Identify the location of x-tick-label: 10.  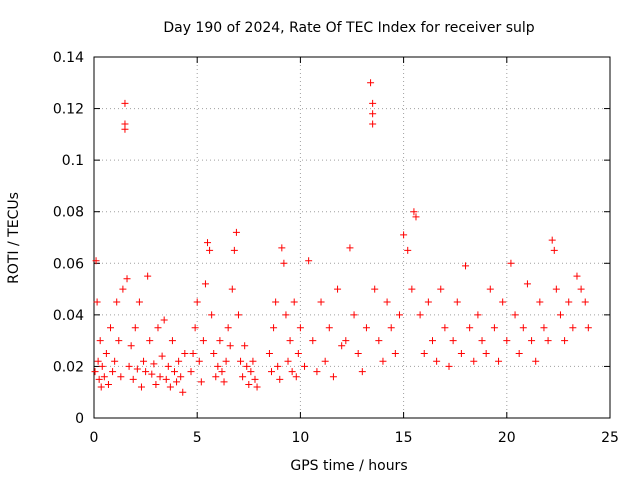
(300, 438).